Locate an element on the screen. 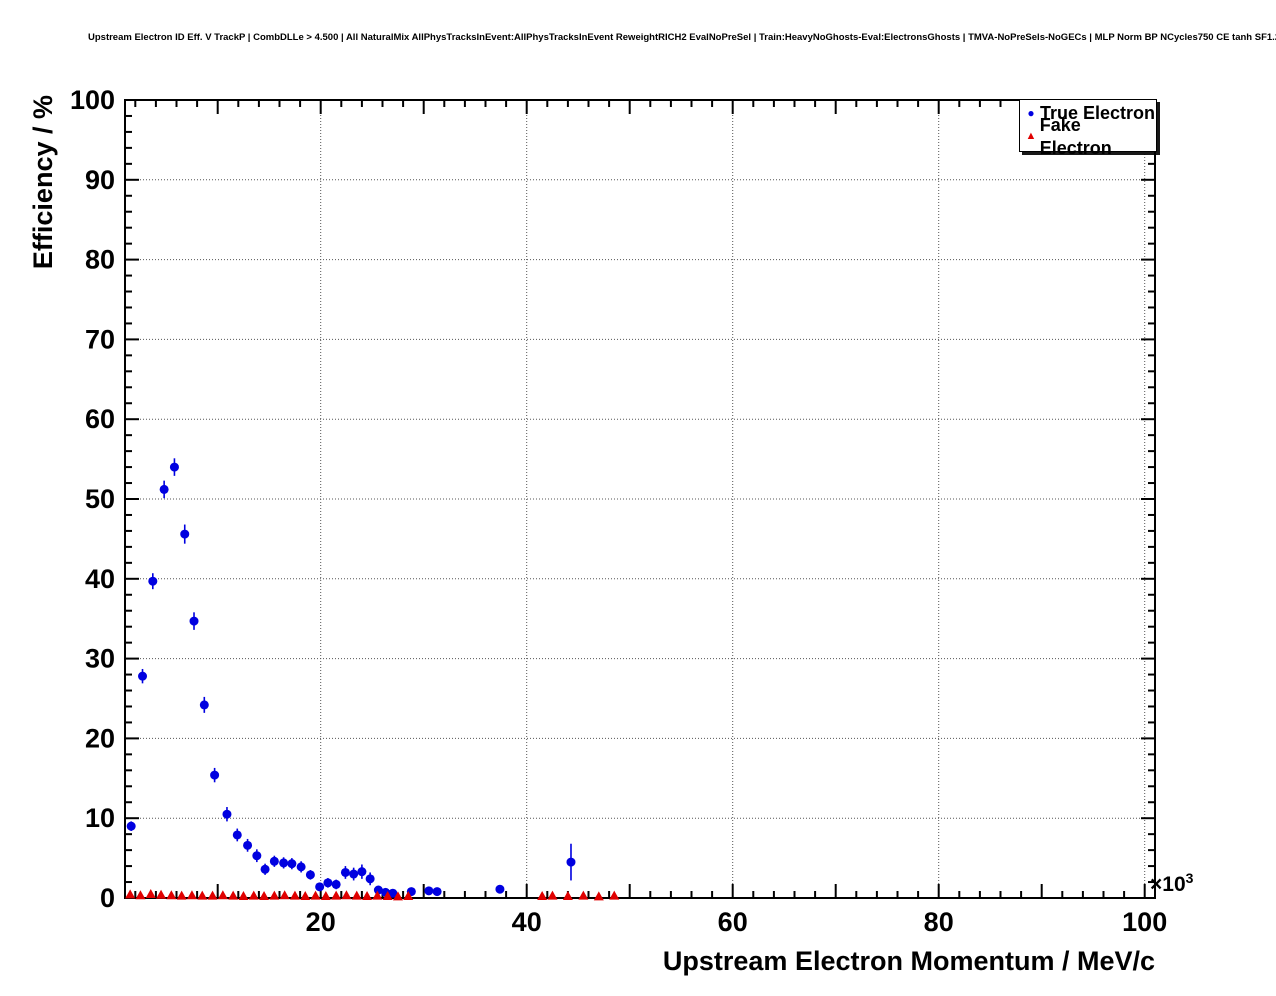  y-tick-label: 70 is located at coordinates (100, 339).